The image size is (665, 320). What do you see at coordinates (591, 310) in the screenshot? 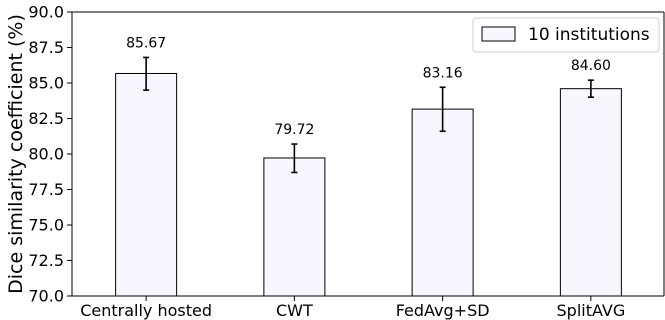
I see `x-tick-label: SplitAVG` at bounding box center [591, 310].